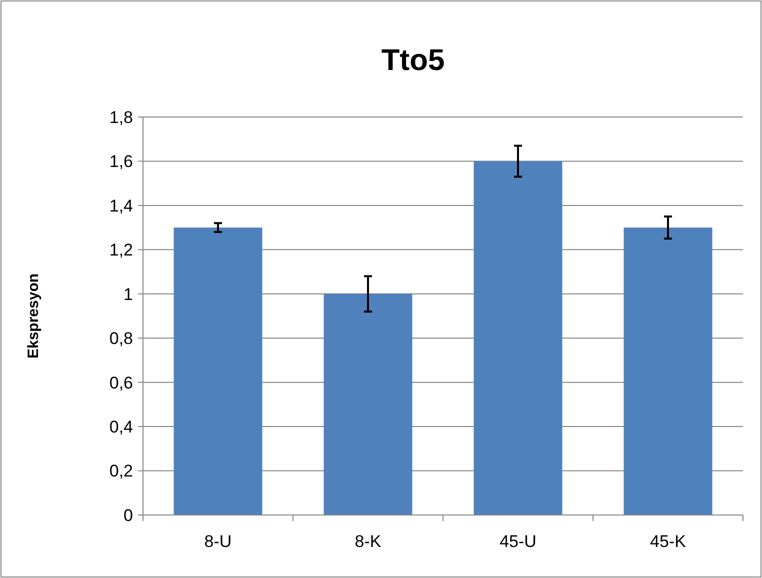 This screenshot has width=762, height=578. Describe the element at coordinates (121, 427) in the screenshot. I see `y-tick-label: 0,4` at that location.